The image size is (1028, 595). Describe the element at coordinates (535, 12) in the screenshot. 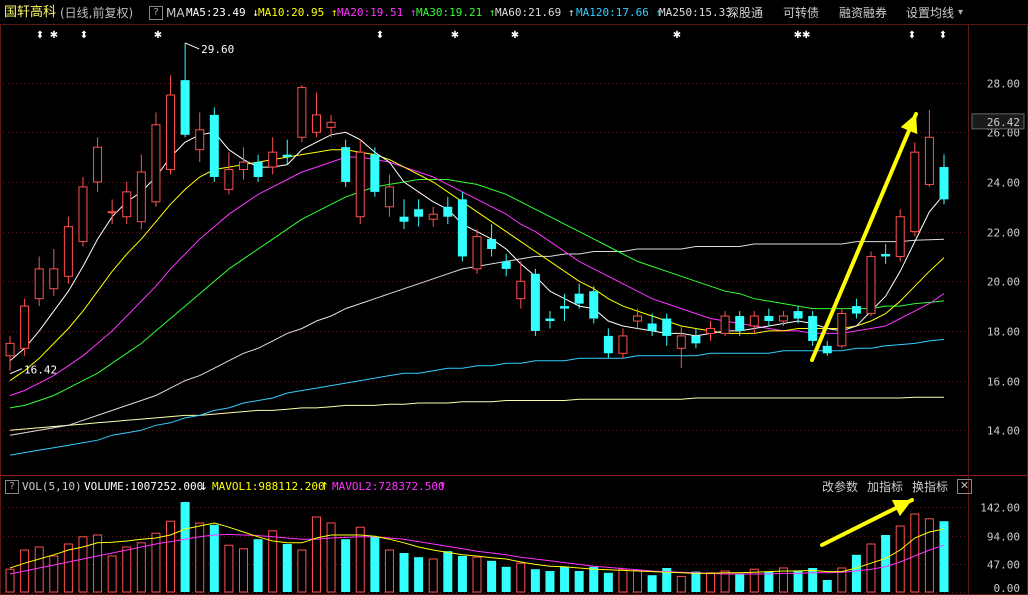

I see `ma-legend-item: MA60:21.69 ↑` at that location.